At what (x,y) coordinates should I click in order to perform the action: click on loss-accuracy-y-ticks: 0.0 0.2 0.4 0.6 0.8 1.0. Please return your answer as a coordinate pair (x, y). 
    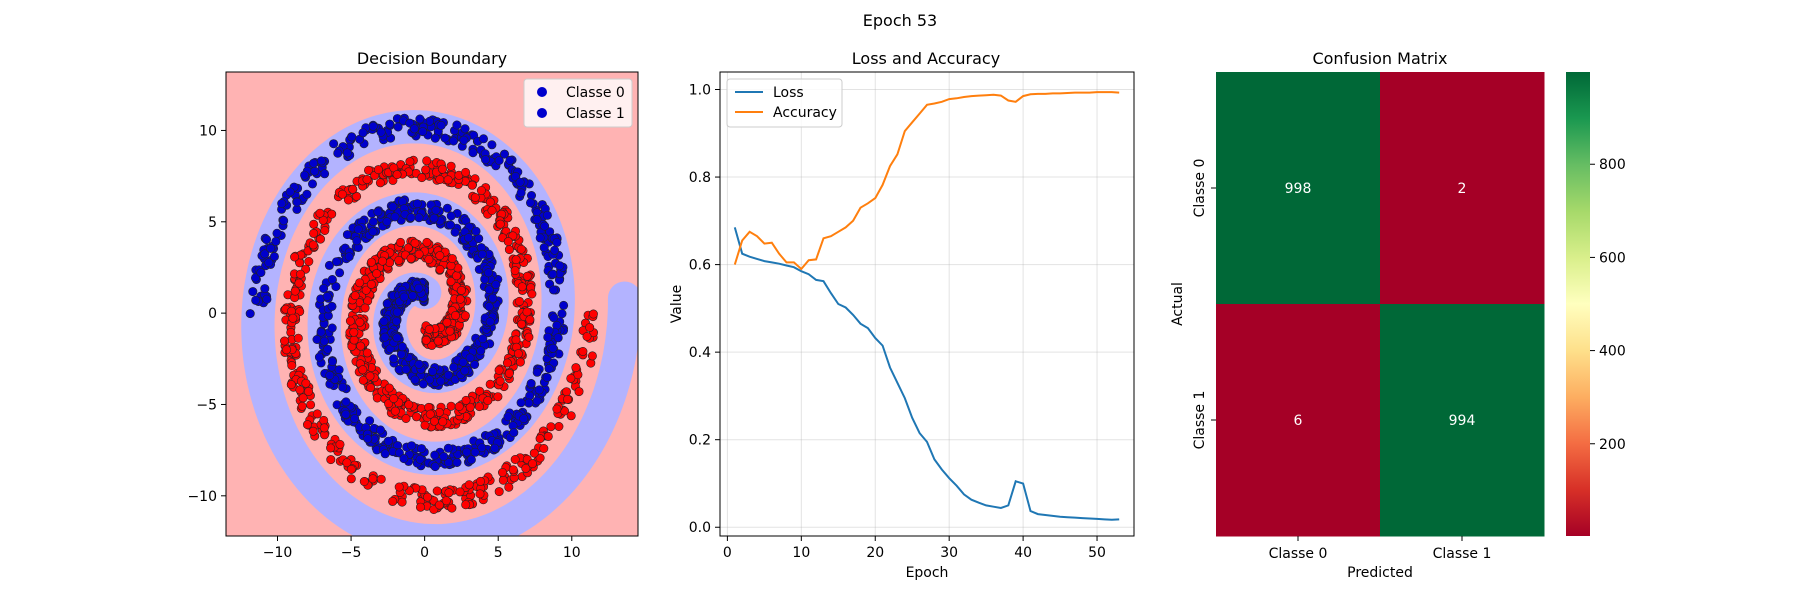
    Looking at the image, I should click on (704, 309).